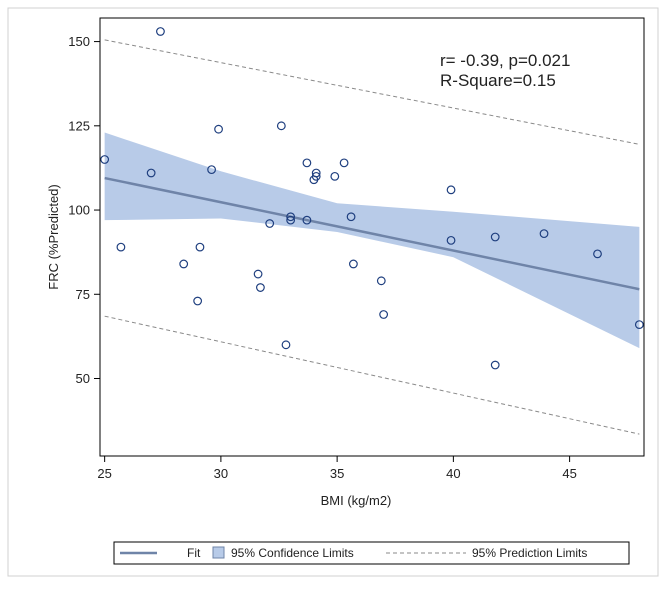  What do you see at coordinates (194, 553) in the screenshot?
I see `legend-fit-label: Fit` at bounding box center [194, 553].